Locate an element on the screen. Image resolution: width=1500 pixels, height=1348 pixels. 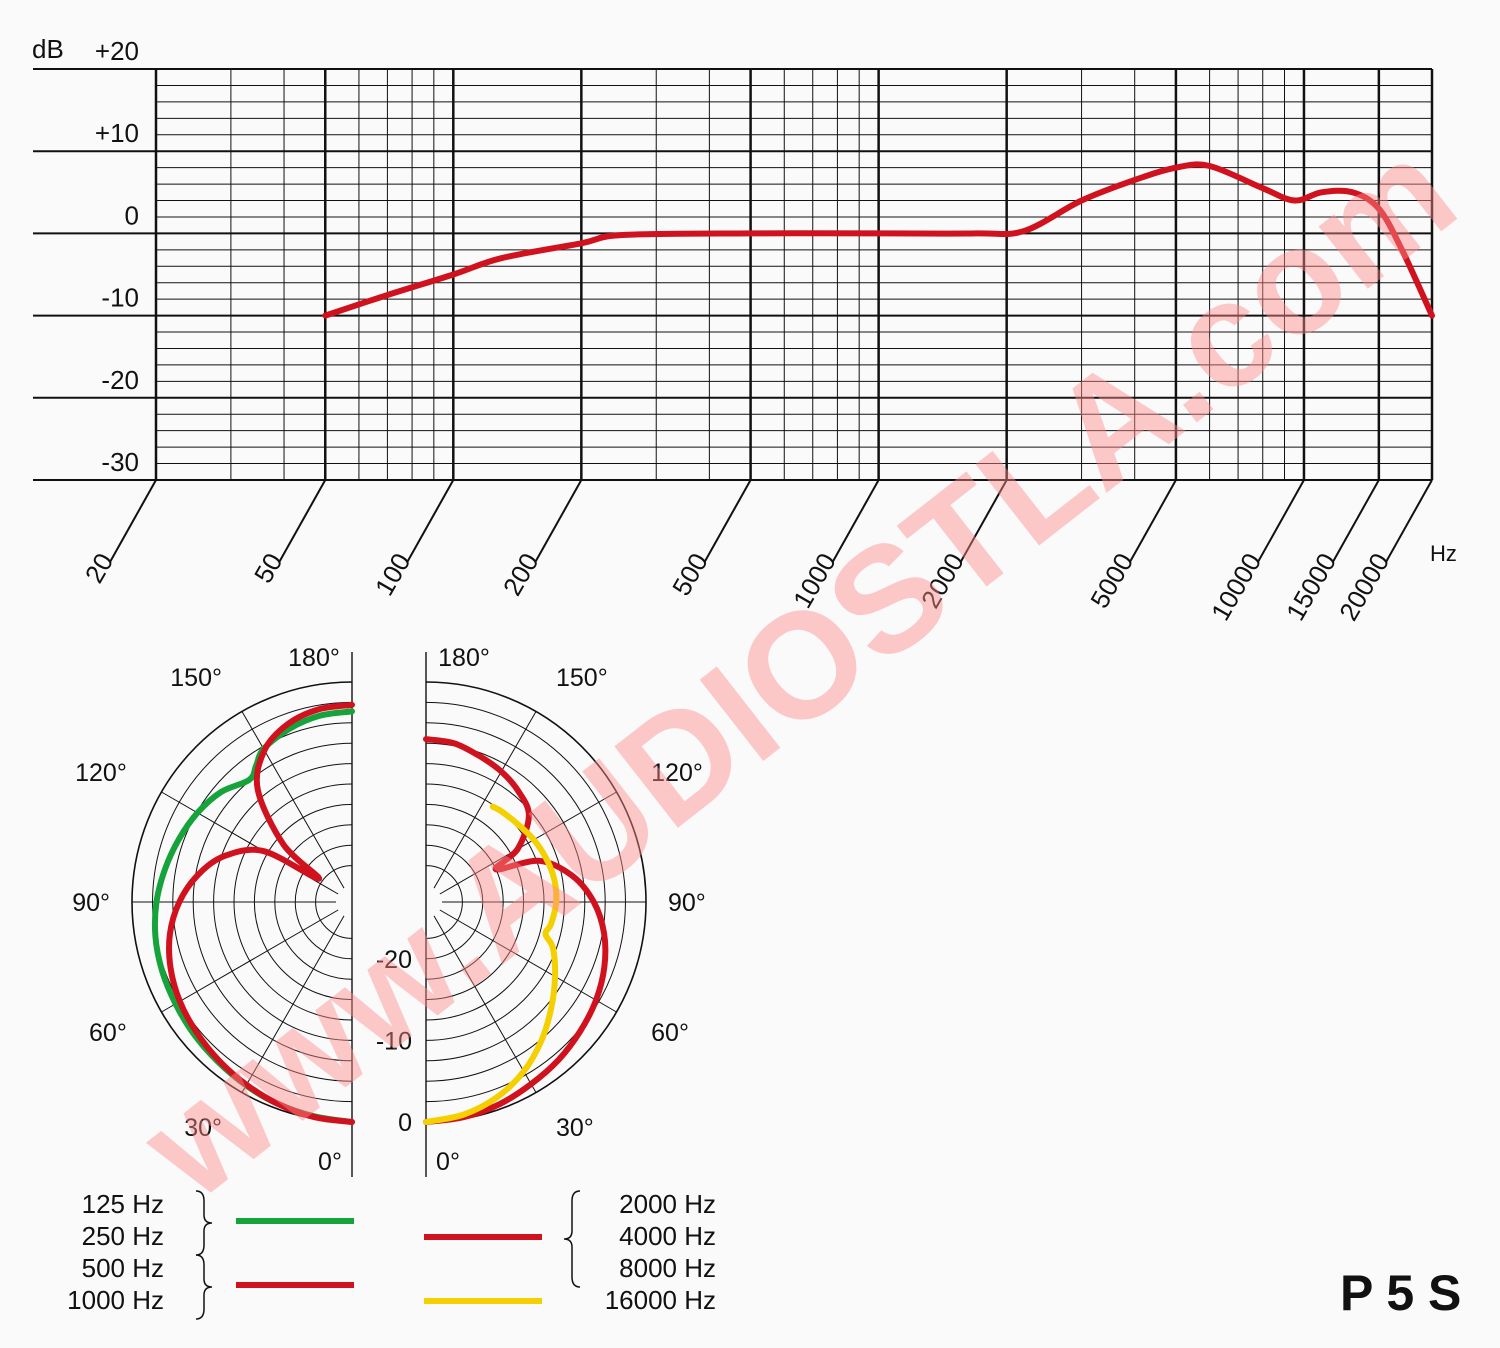
x-tick-label: 10000 is located at coordinates (1236, 587).